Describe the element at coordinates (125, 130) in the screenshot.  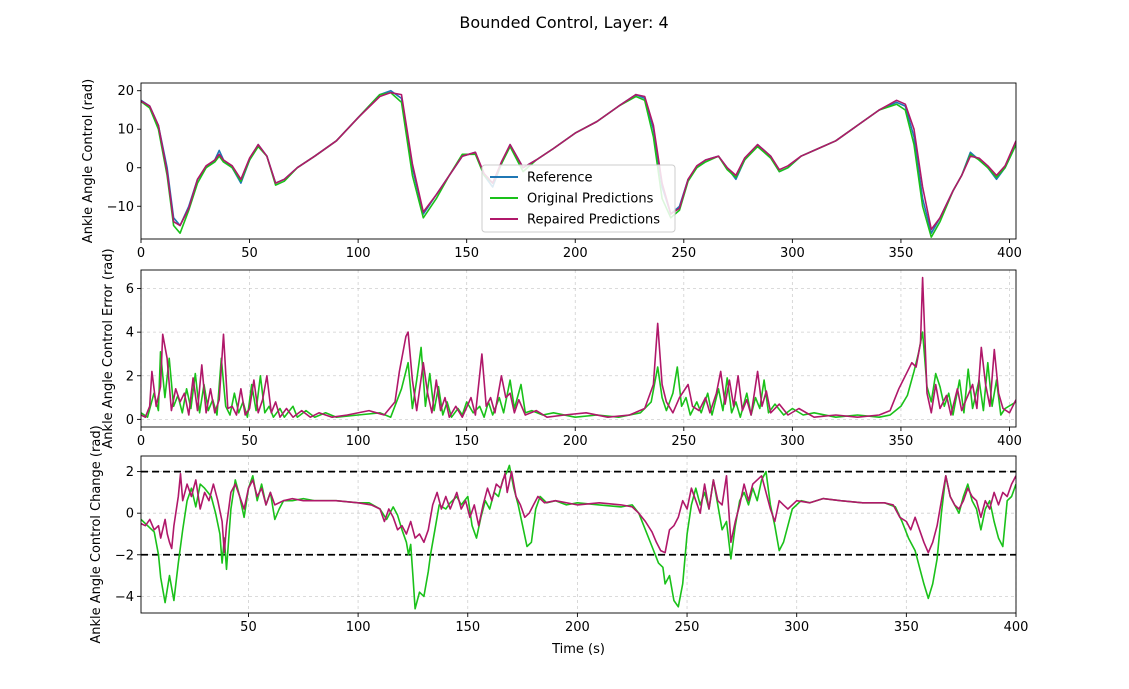
I see `y-tick-label: 10` at that location.